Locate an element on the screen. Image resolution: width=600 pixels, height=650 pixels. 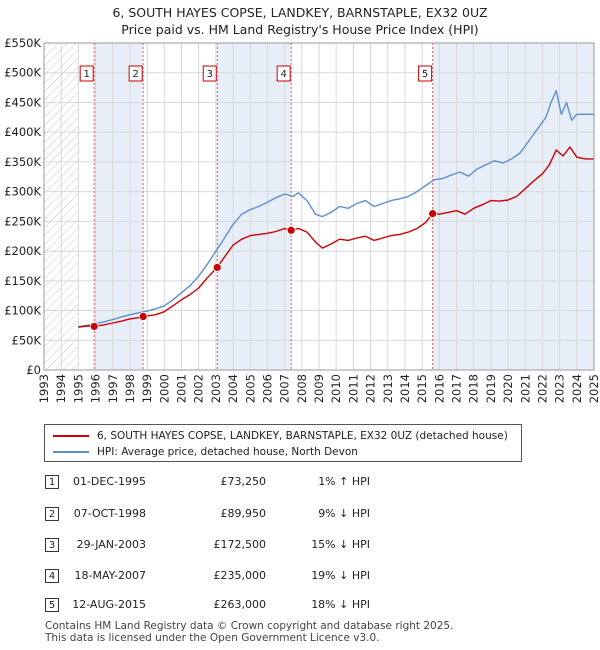
x-tick-label: 2024 is located at coordinates (577, 388).